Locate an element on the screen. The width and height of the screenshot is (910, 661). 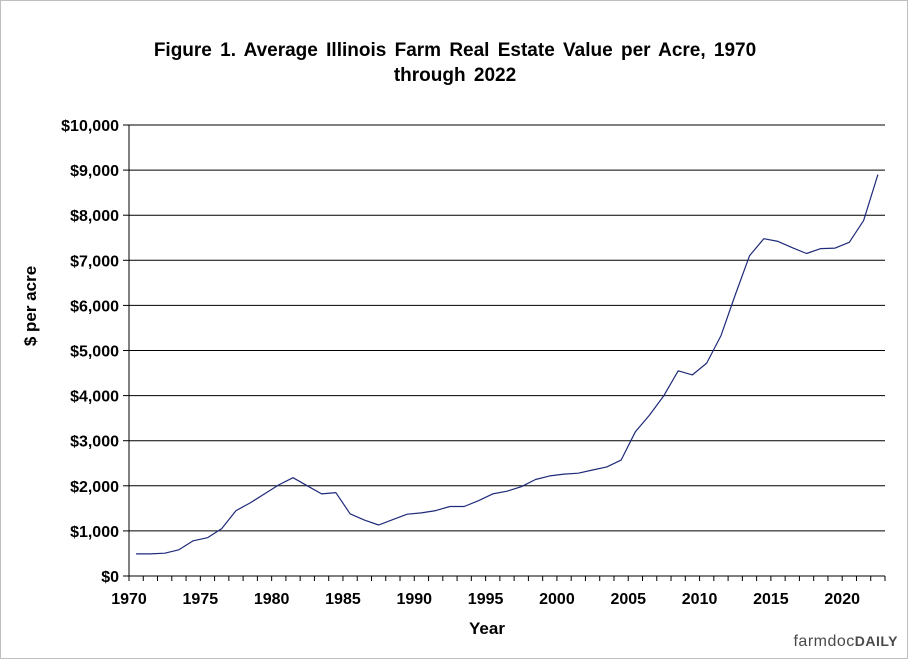
x-tick-label-2020: 2020 is located at coordinates (842, 599).